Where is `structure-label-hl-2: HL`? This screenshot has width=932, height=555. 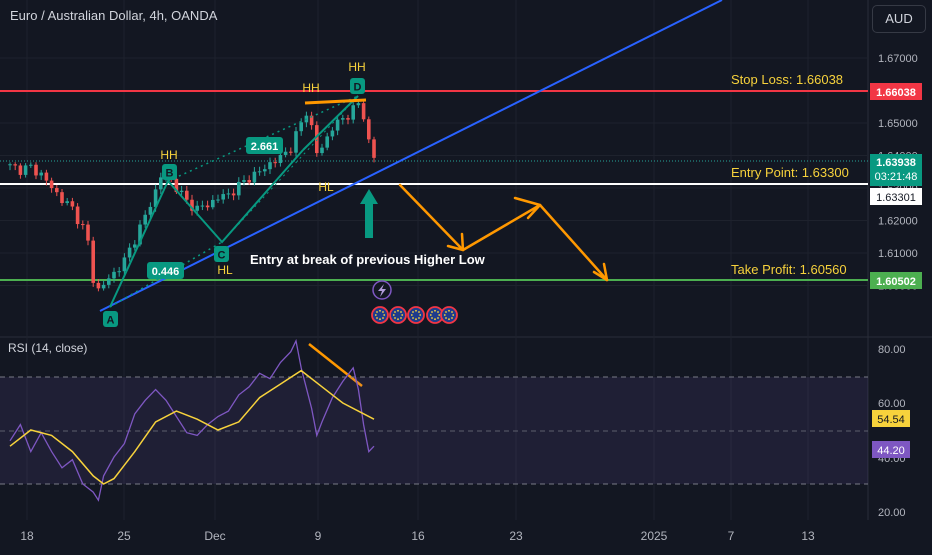 structure-label-hl-2: HL is located at coordinates (326, 187).